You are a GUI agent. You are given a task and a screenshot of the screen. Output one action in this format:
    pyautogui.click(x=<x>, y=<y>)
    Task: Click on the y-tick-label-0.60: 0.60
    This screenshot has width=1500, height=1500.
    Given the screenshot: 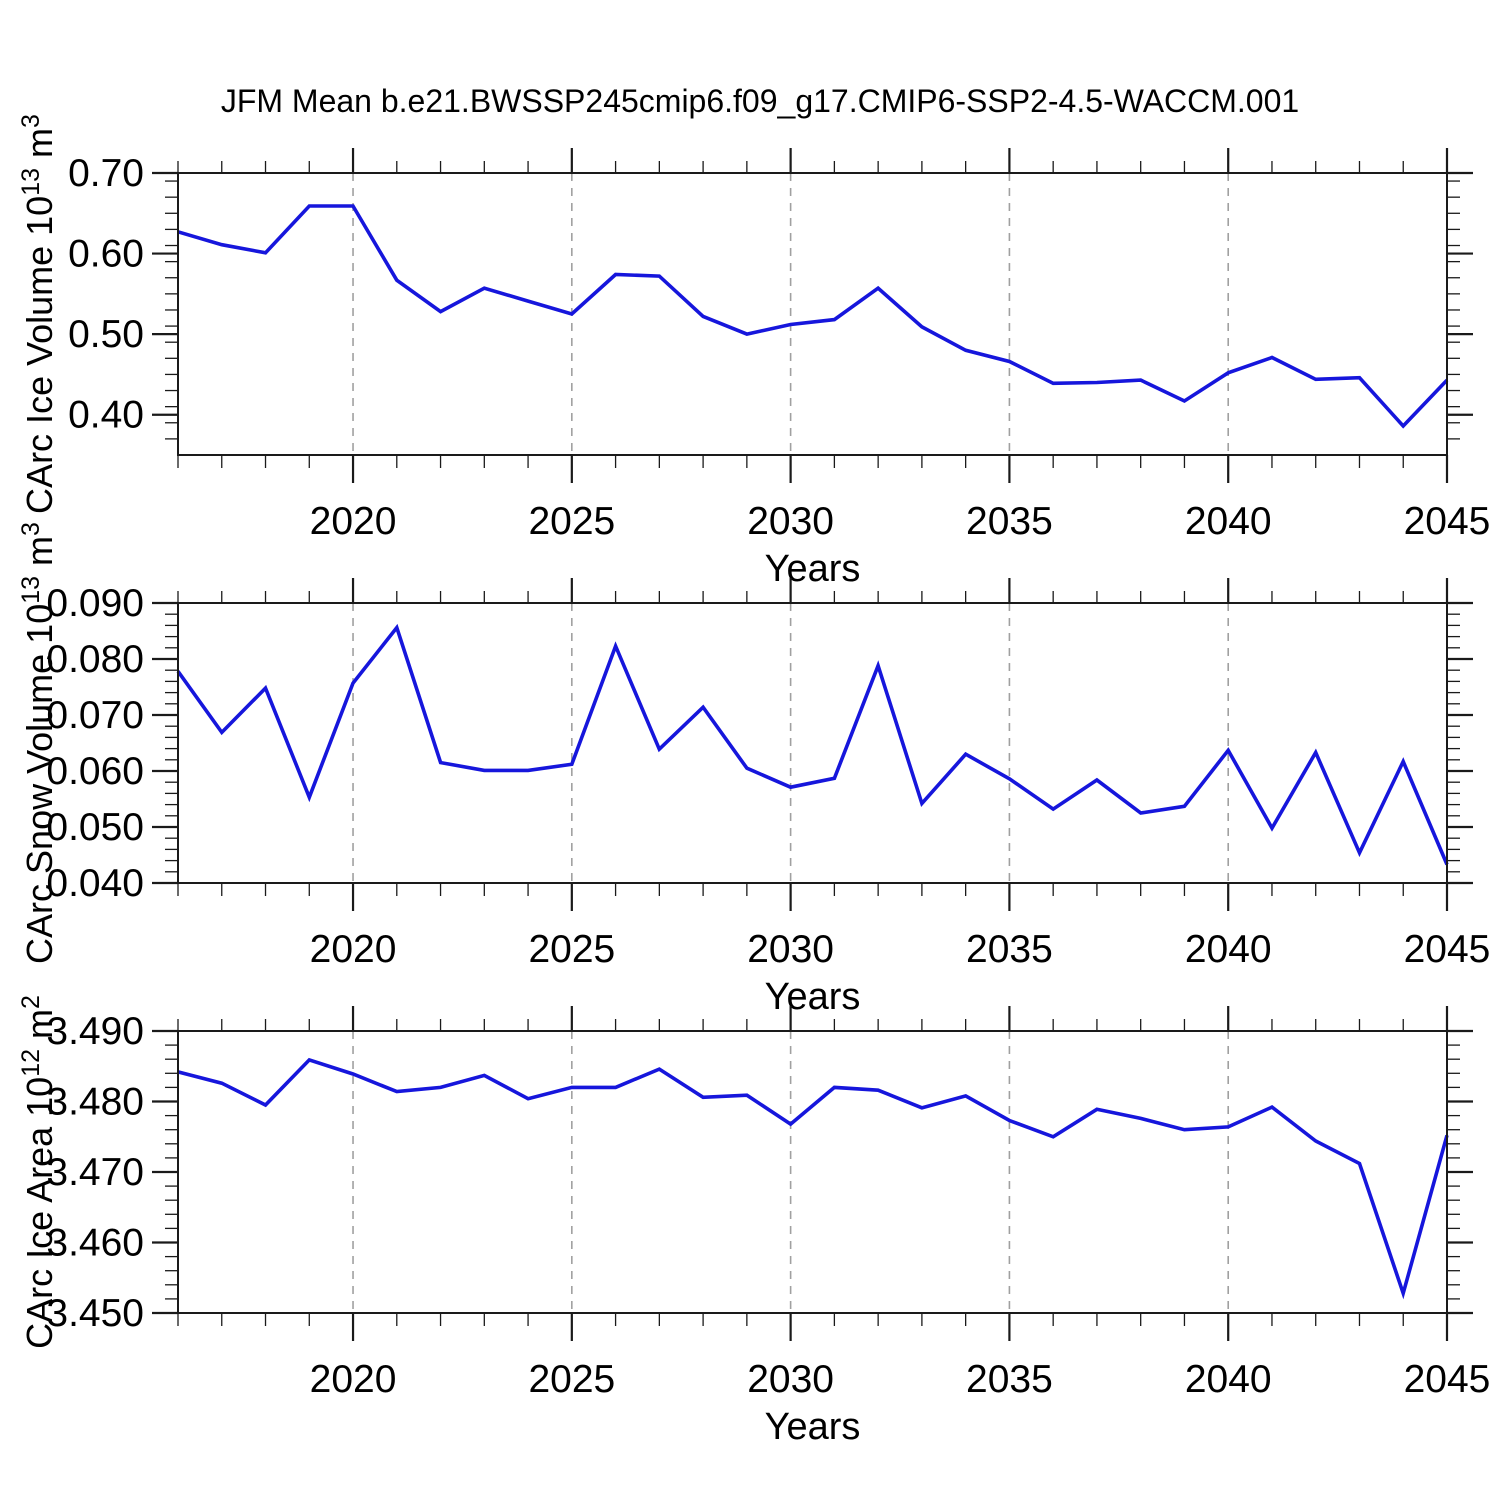 What is the action you would take?
    pyautogui.click(x=106, y=254)
    